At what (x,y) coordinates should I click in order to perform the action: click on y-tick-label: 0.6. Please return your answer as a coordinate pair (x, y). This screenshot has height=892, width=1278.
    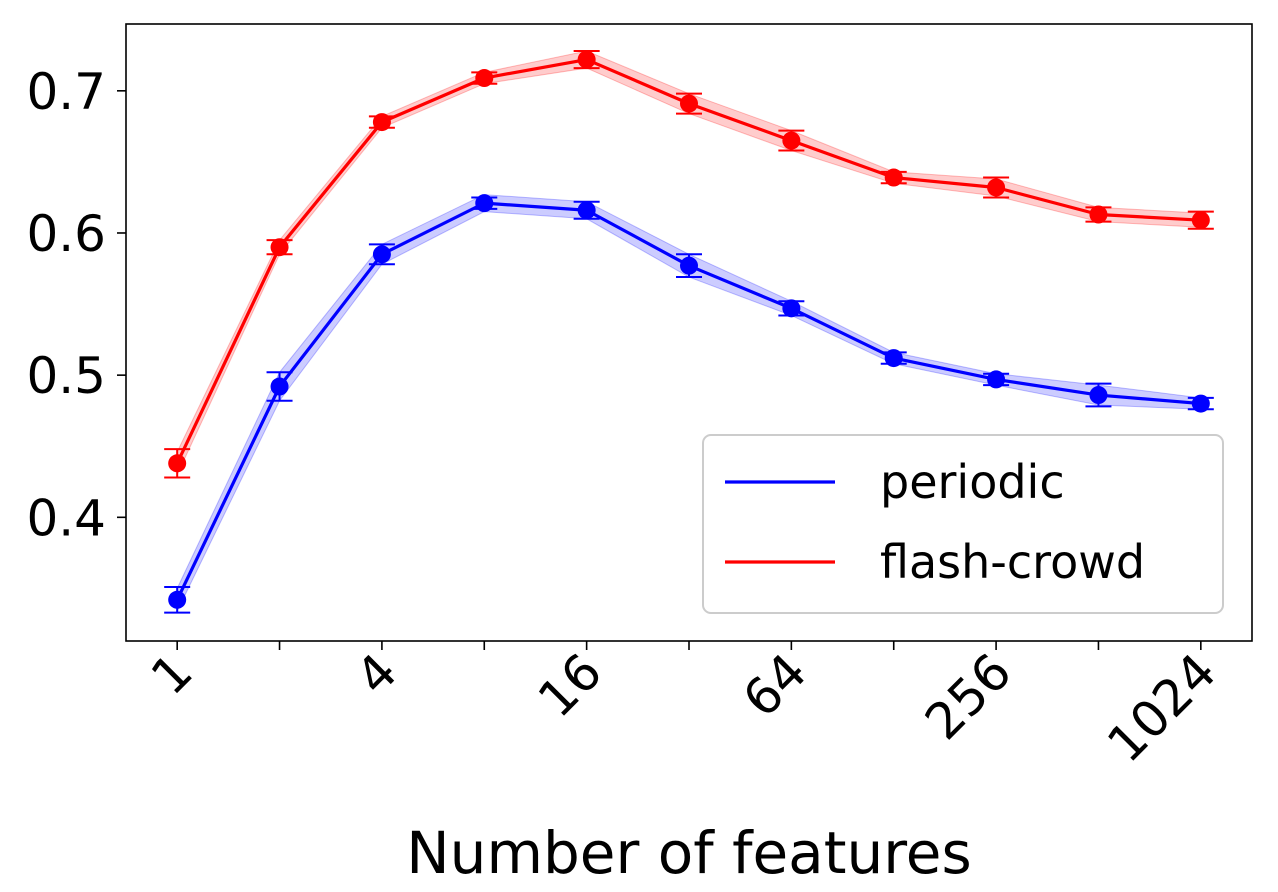
    Looking at the image, I should click on (66, 234).